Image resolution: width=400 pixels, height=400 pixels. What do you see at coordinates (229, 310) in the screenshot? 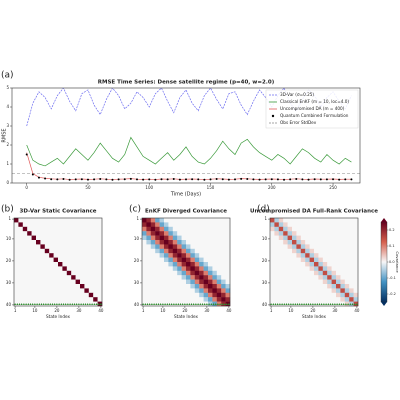
I see `x-tick-label: 40` at bounding box center [229, 310].